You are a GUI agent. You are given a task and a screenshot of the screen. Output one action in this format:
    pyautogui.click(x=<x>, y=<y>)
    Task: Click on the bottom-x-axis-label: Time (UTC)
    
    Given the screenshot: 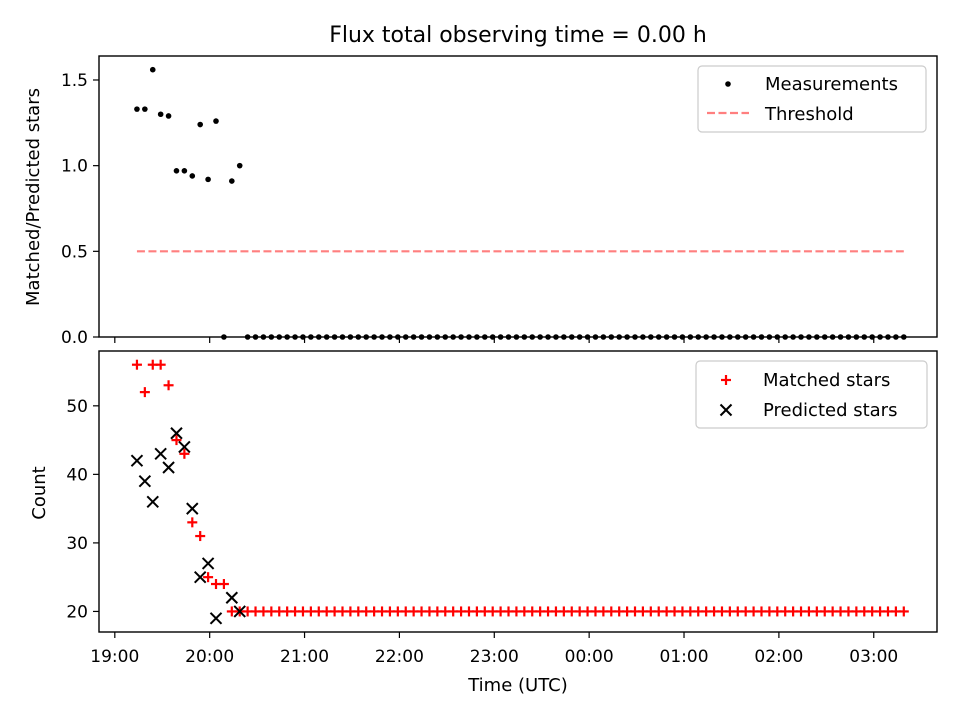 What is the action you would take?
    pyautogui.click(x=517, y=685)
    